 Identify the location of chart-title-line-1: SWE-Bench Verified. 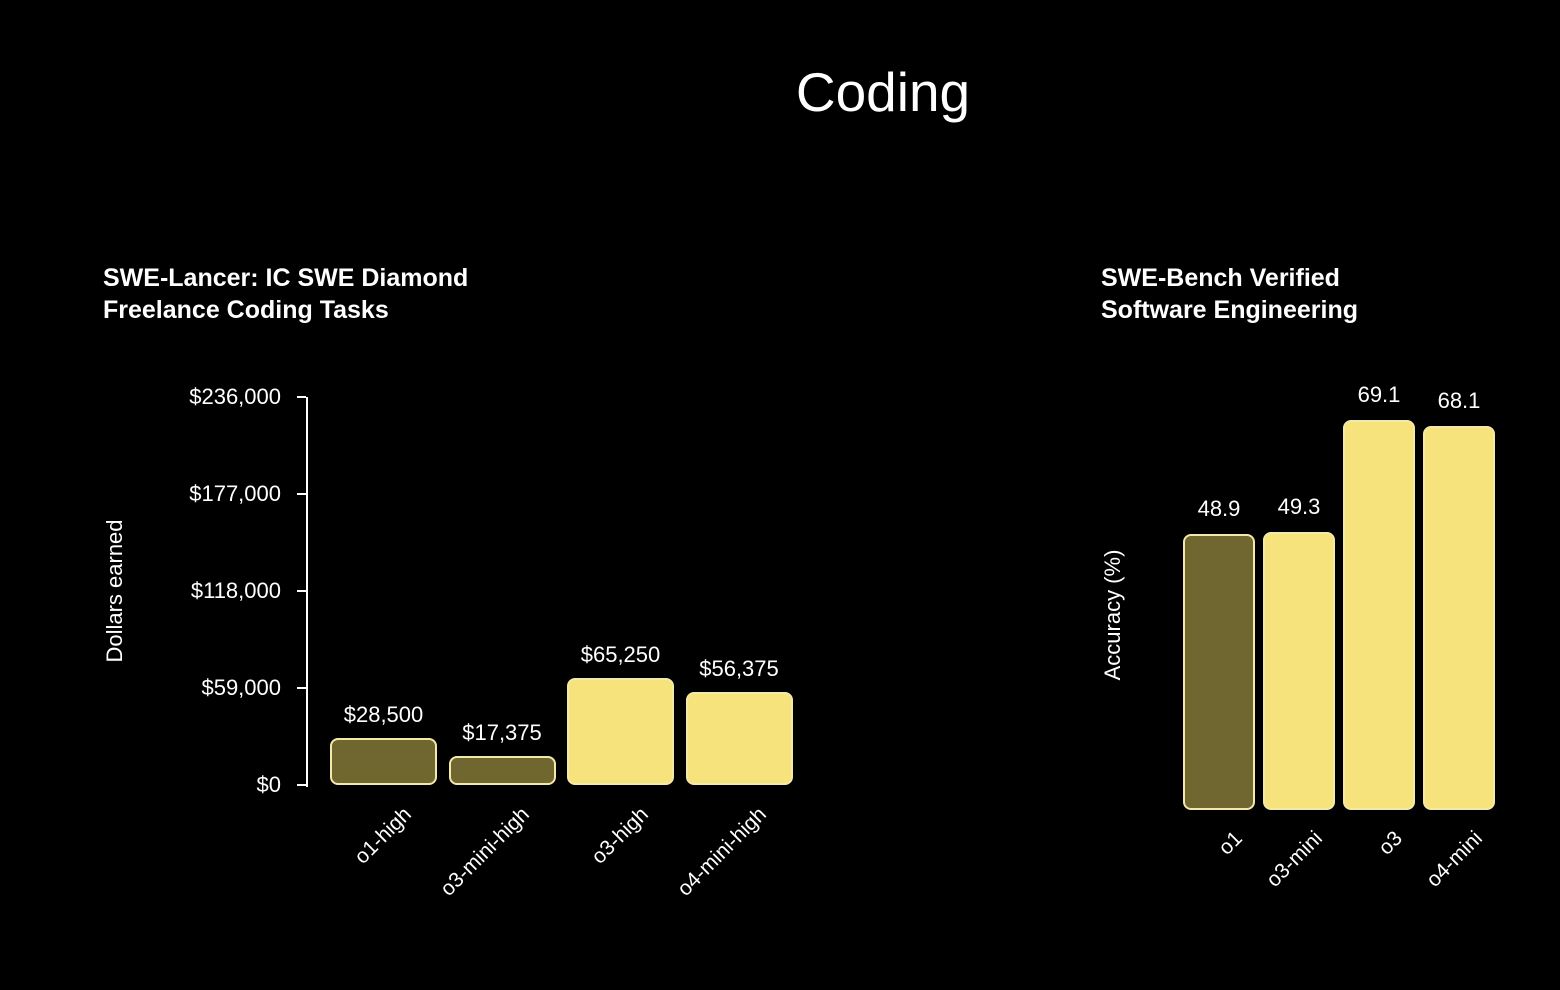
(1220, 278).